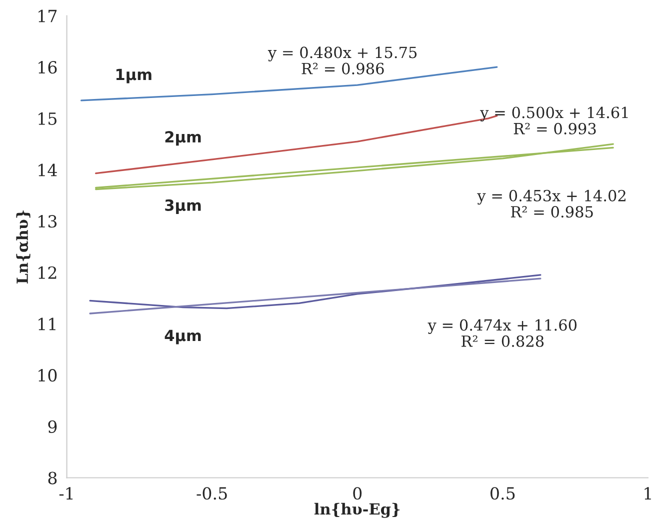 Image resolution: width=668 pixels, height=525 pixels. Describe the element at coordinates (342, 60) in the screenshot. I see `annotation: y = 0.480x + 15.75 R² = 0.986` at that location.